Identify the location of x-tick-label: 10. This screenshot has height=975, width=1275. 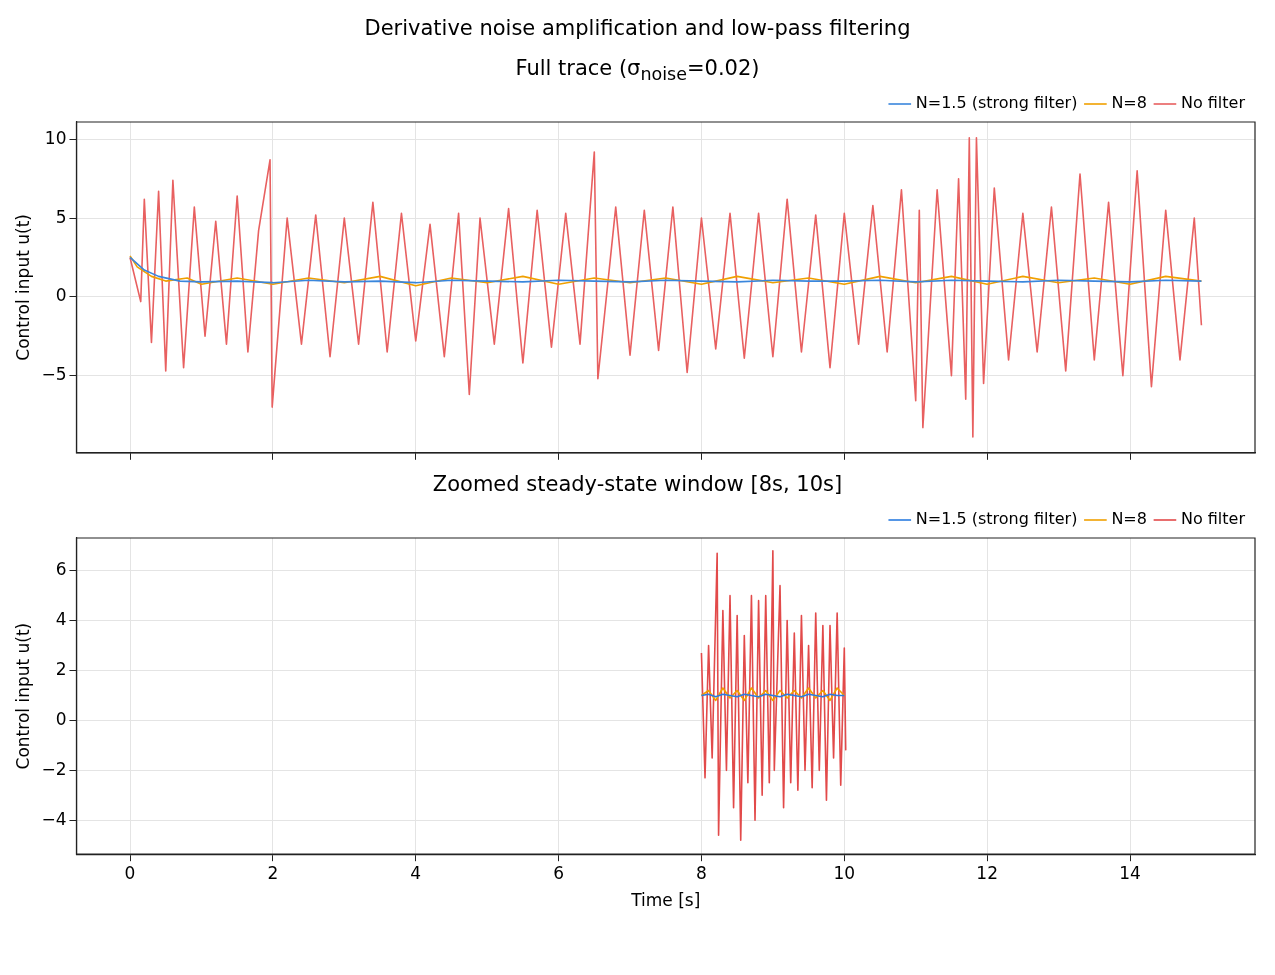
(844, 872).